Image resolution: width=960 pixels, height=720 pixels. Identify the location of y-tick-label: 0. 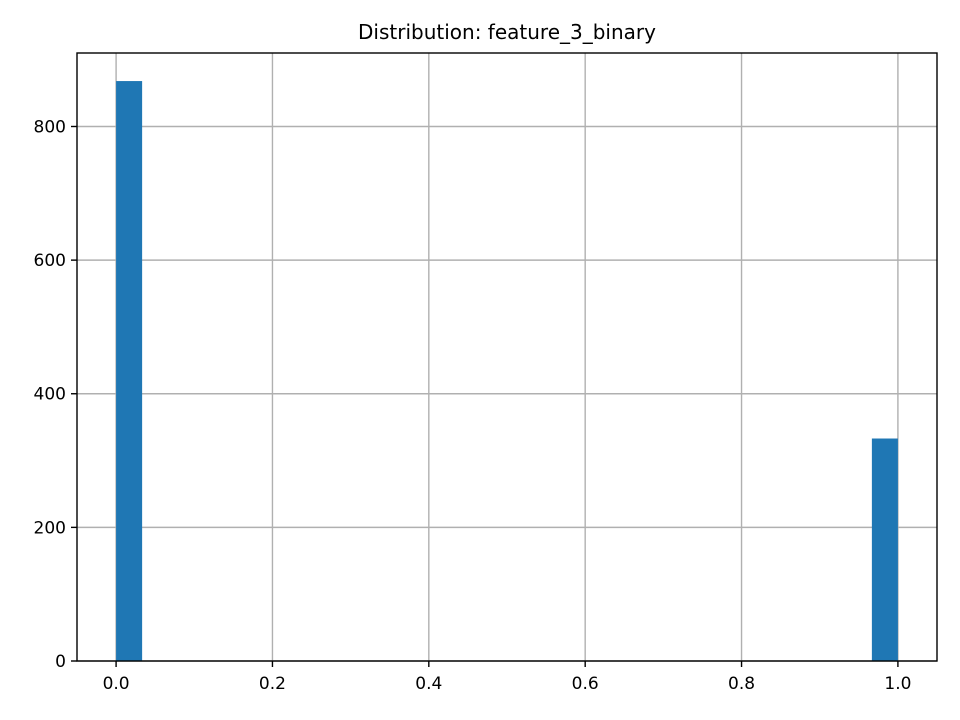
(60, 662).